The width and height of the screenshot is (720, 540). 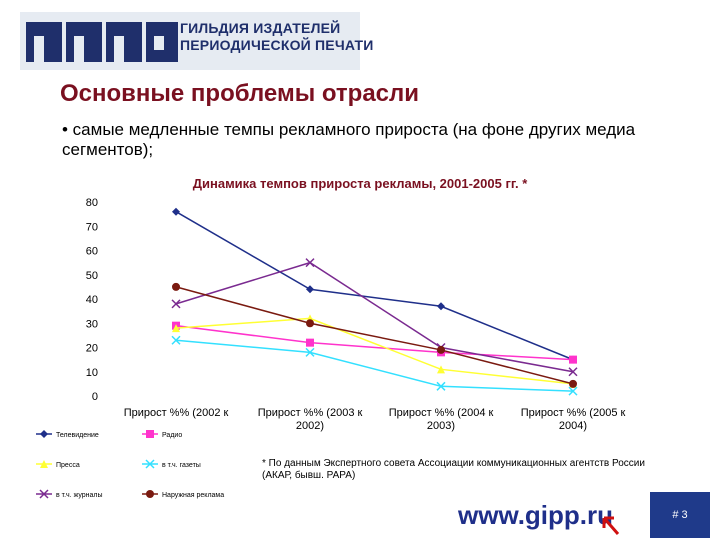 I want to click on legend-label: Наружная реклама, so click(x=193, y=495).